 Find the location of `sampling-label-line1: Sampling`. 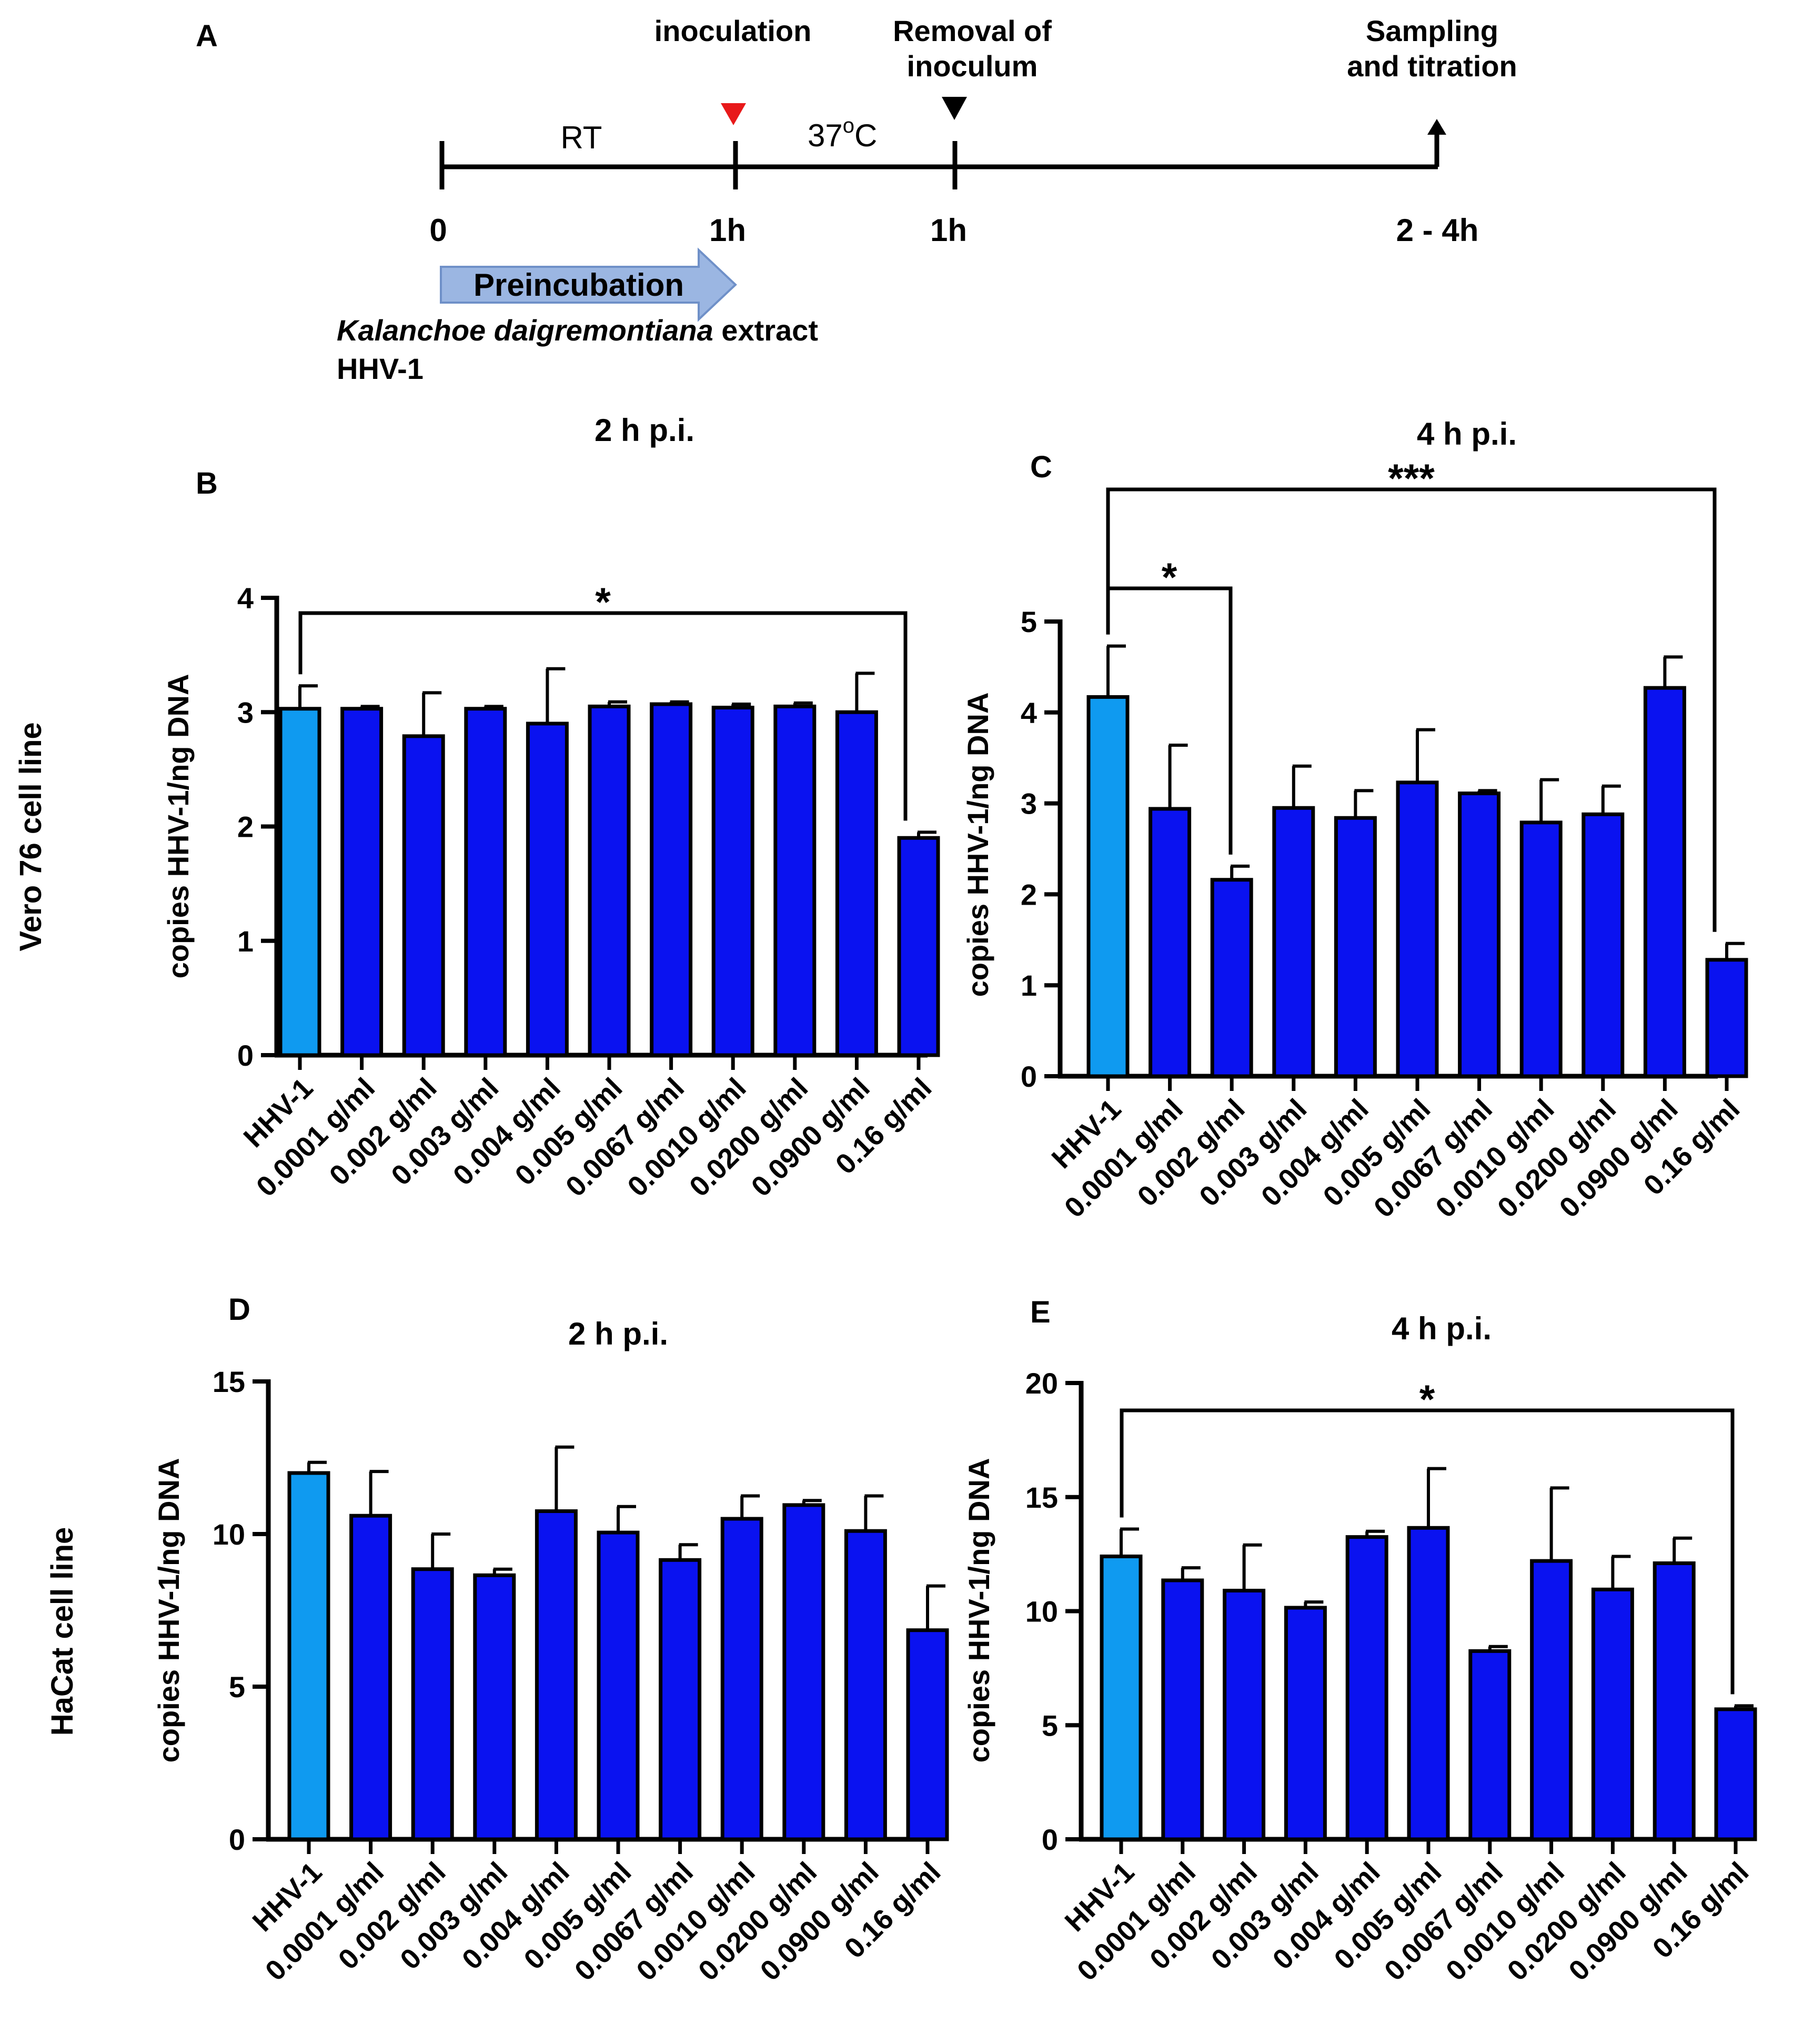

sampling-label-line1: Sampling is located at coordinates (1432, 30).